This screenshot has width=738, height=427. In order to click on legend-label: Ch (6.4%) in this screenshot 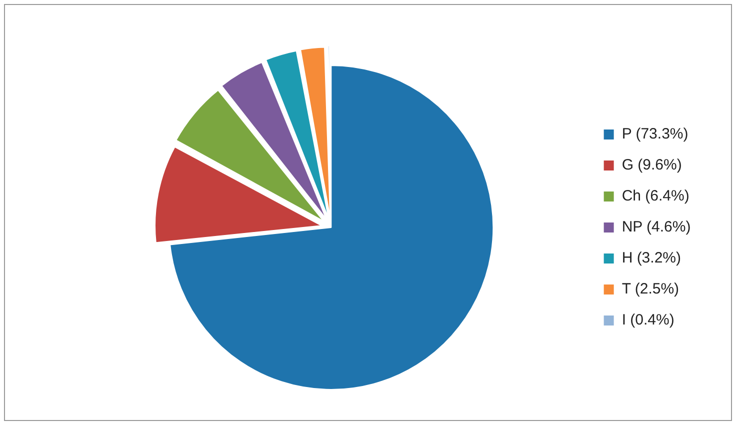, I will do `click(656, 196)`.